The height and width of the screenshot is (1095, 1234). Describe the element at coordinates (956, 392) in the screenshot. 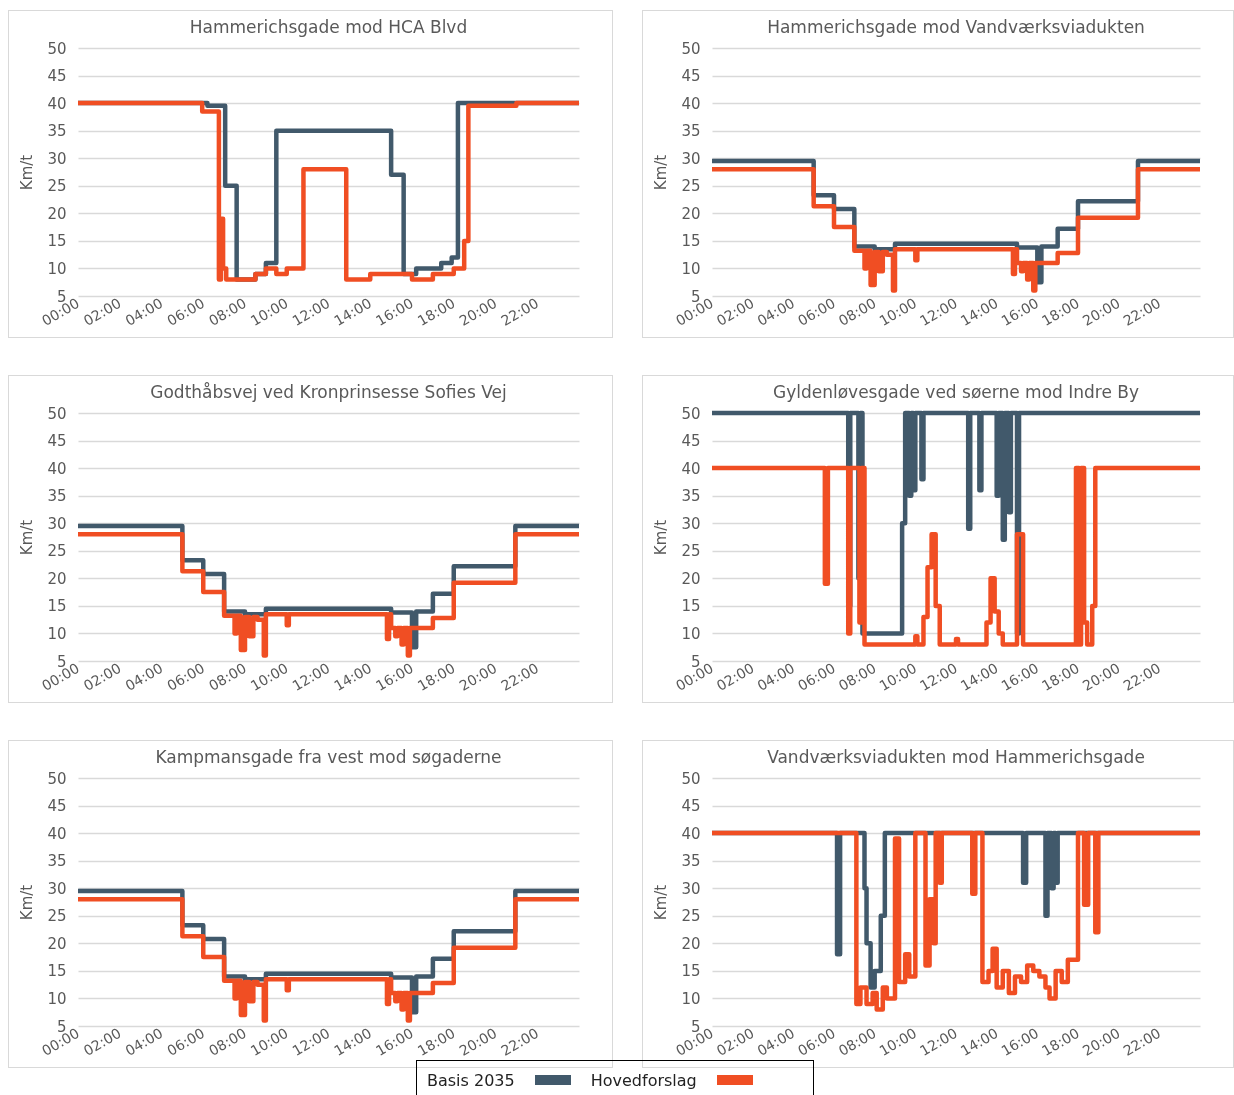

I see `chart-title: Gyldenløvesgade ved søerne mod Indre By` at that location.